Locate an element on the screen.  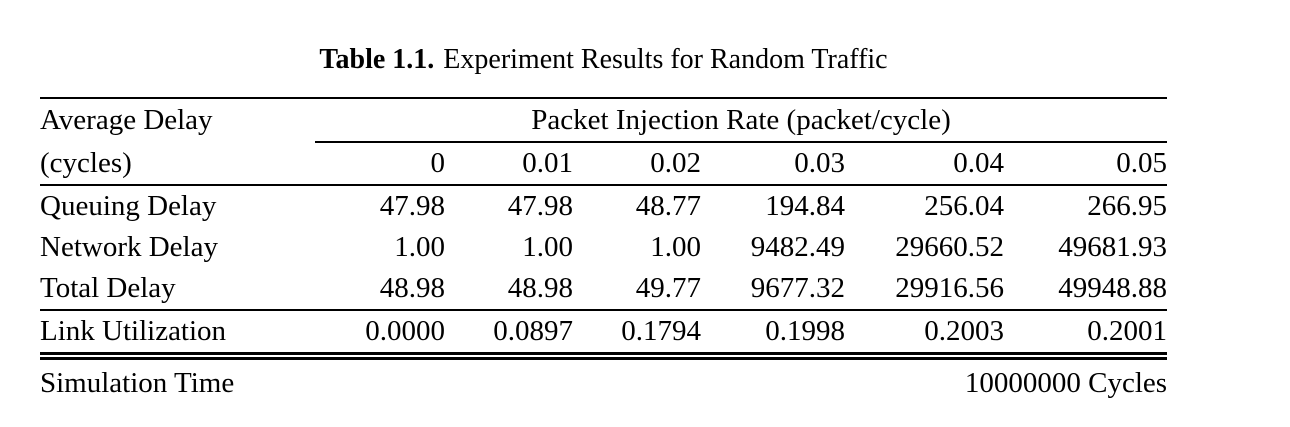
column-group-header: Packet Injection Rate (packet/cycle) is located at coordinates (741, 120).